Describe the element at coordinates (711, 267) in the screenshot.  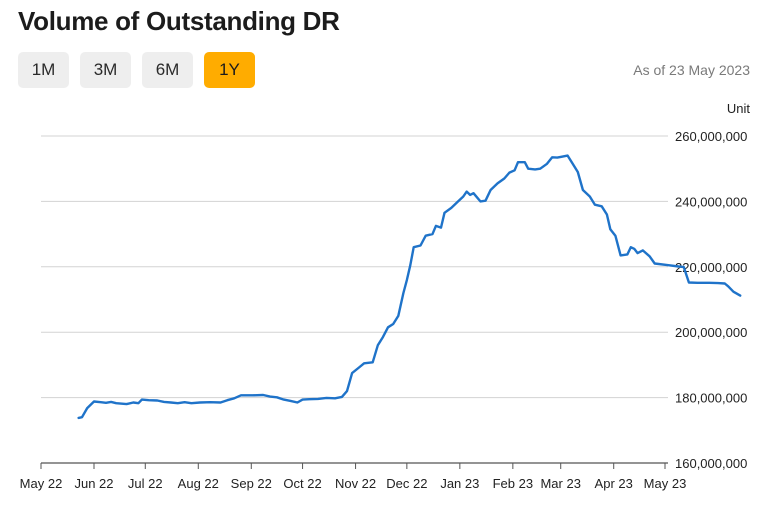
I see `y-tick-label: 220,000,000` at that location.